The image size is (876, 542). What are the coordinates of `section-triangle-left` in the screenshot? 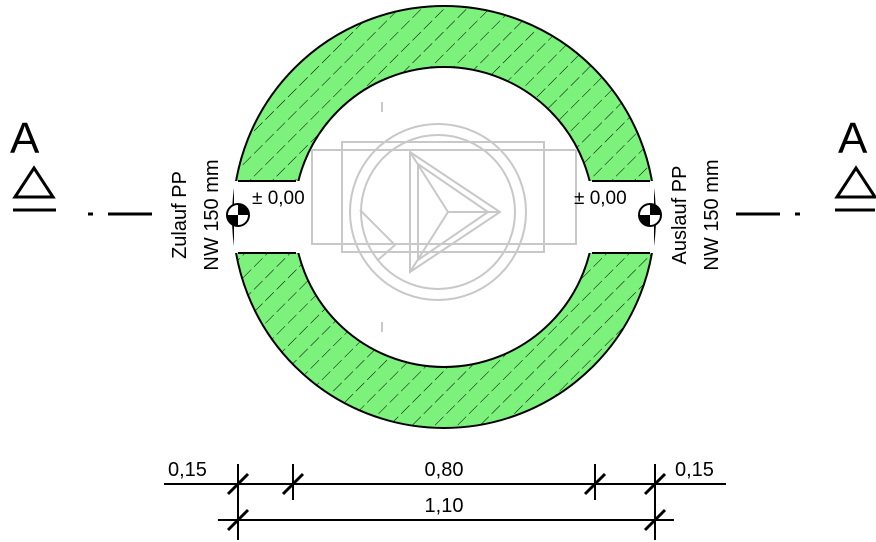 It's located at (34, 182).